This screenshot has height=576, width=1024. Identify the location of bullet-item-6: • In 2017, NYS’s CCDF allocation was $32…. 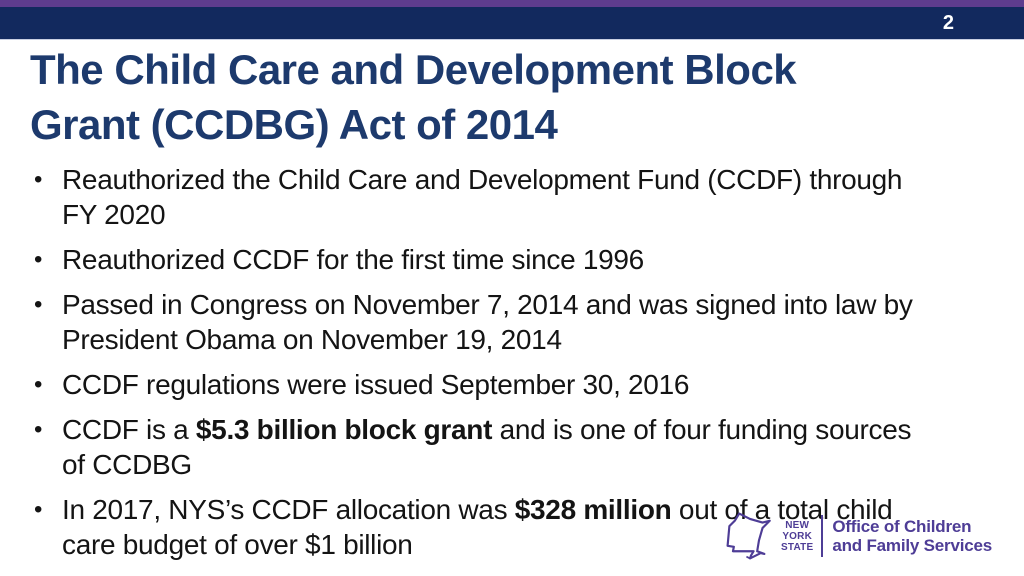
(500, 527).